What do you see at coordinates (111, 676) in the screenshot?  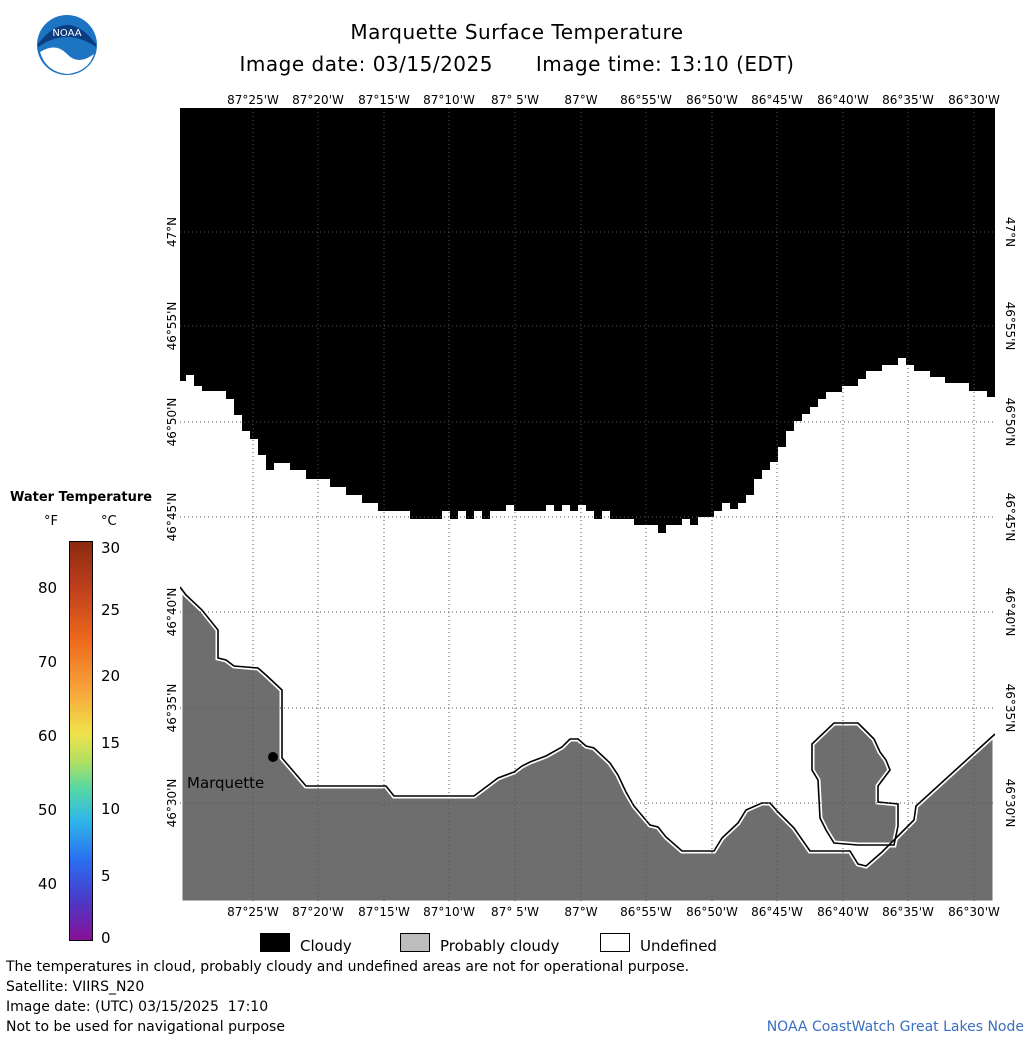 I see `celsius-tick: 20` at bounding box center [111, 676].